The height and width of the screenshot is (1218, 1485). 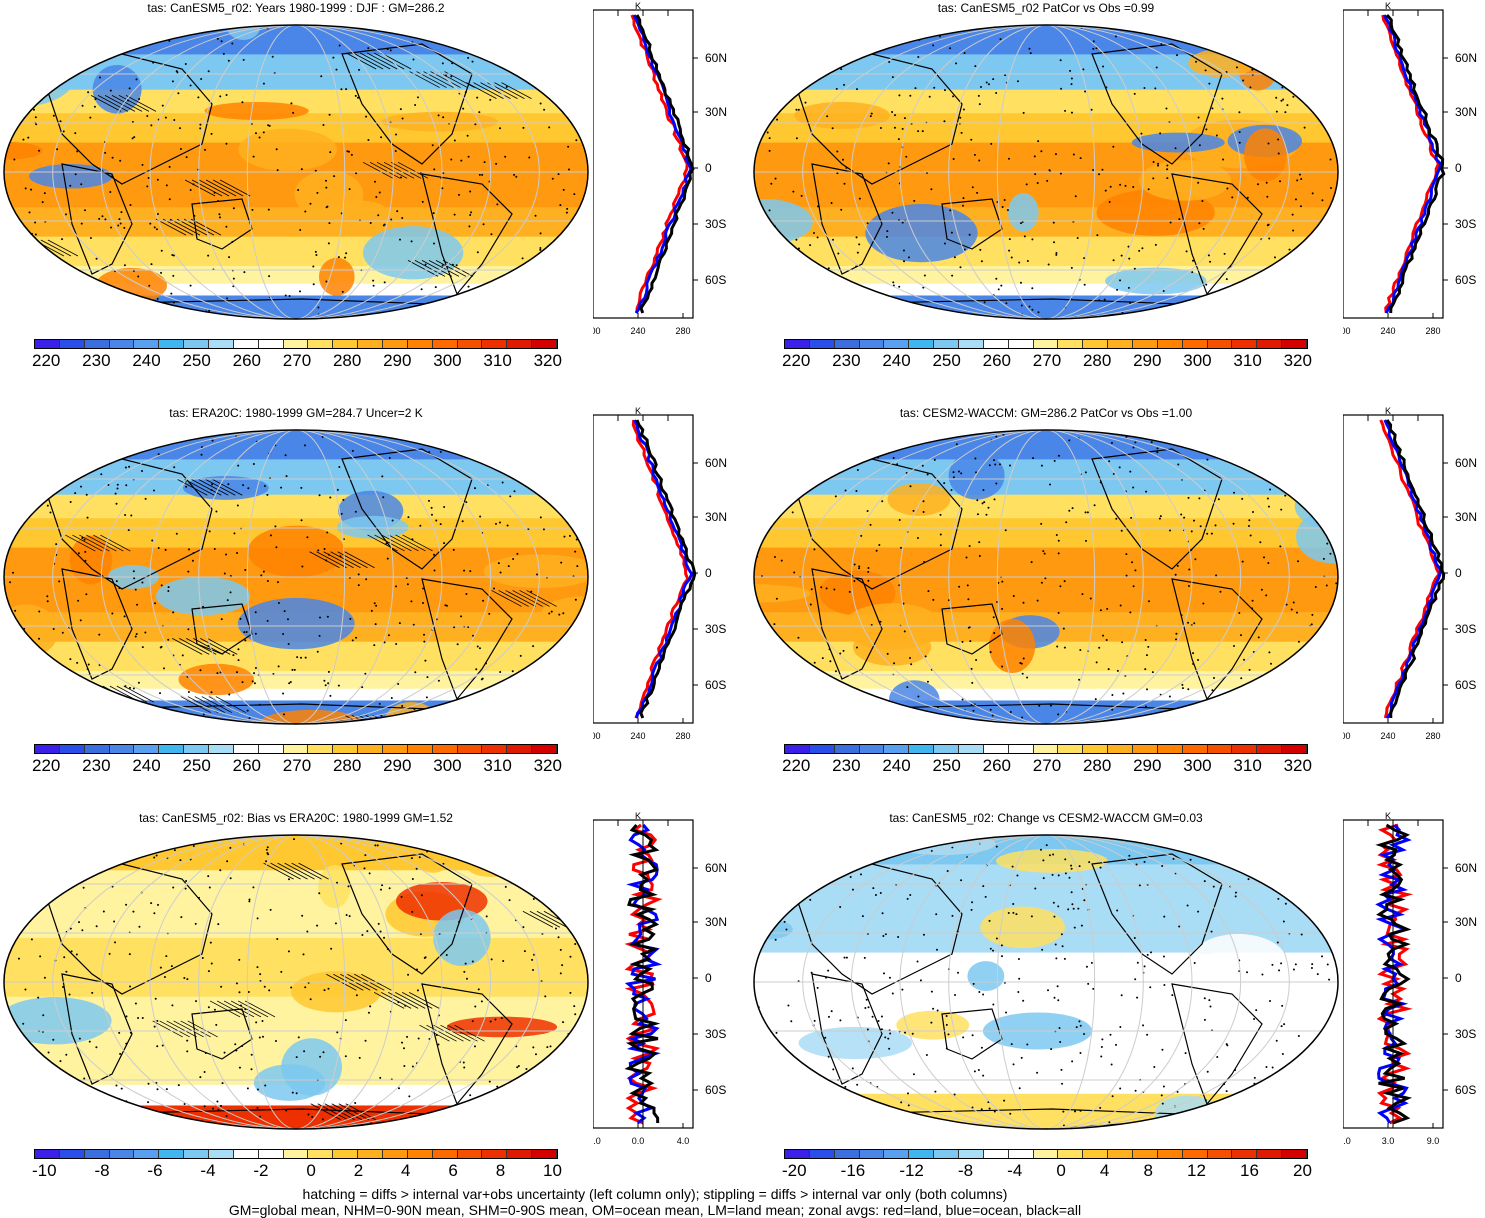 What do you see at coordinates (453, 1170) in the screenshot?
I see `colorbar-tick-label: 6` at bounding box center [453, 1170].